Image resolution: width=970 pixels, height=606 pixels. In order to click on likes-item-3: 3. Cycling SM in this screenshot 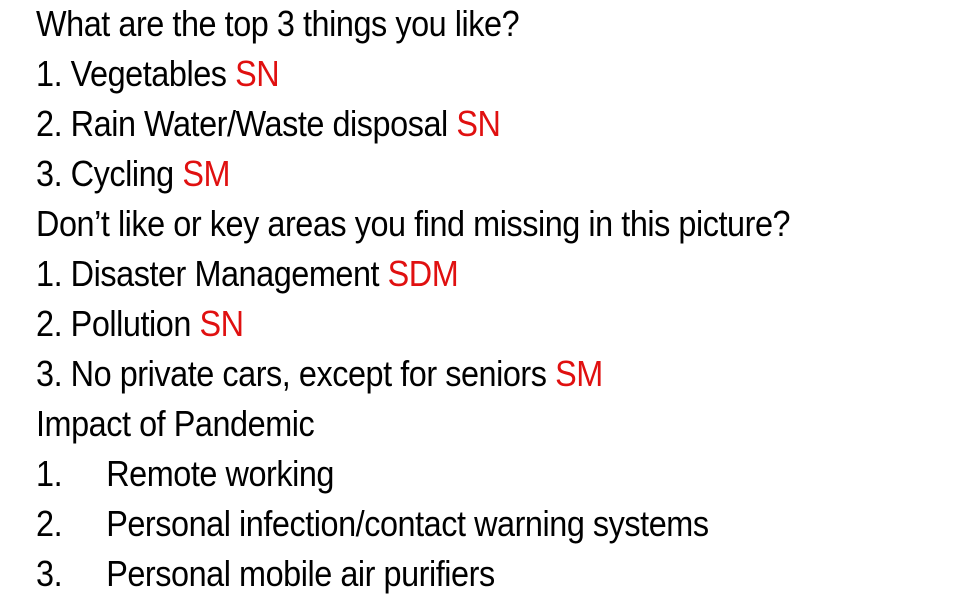, I will do `click(450, 174)`.